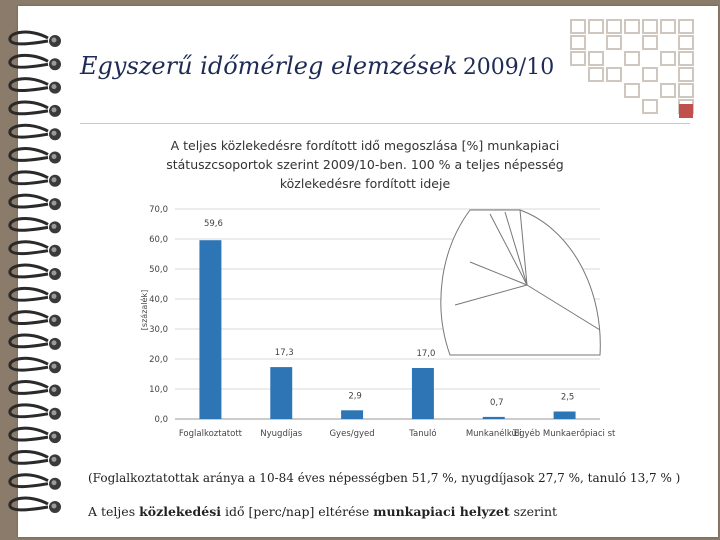 The image size is (720, 540). What do you see at coordinates (497, 403) in the screenshot?
I see `bar-value-label: 0,7` at bounding box center [497, 403].